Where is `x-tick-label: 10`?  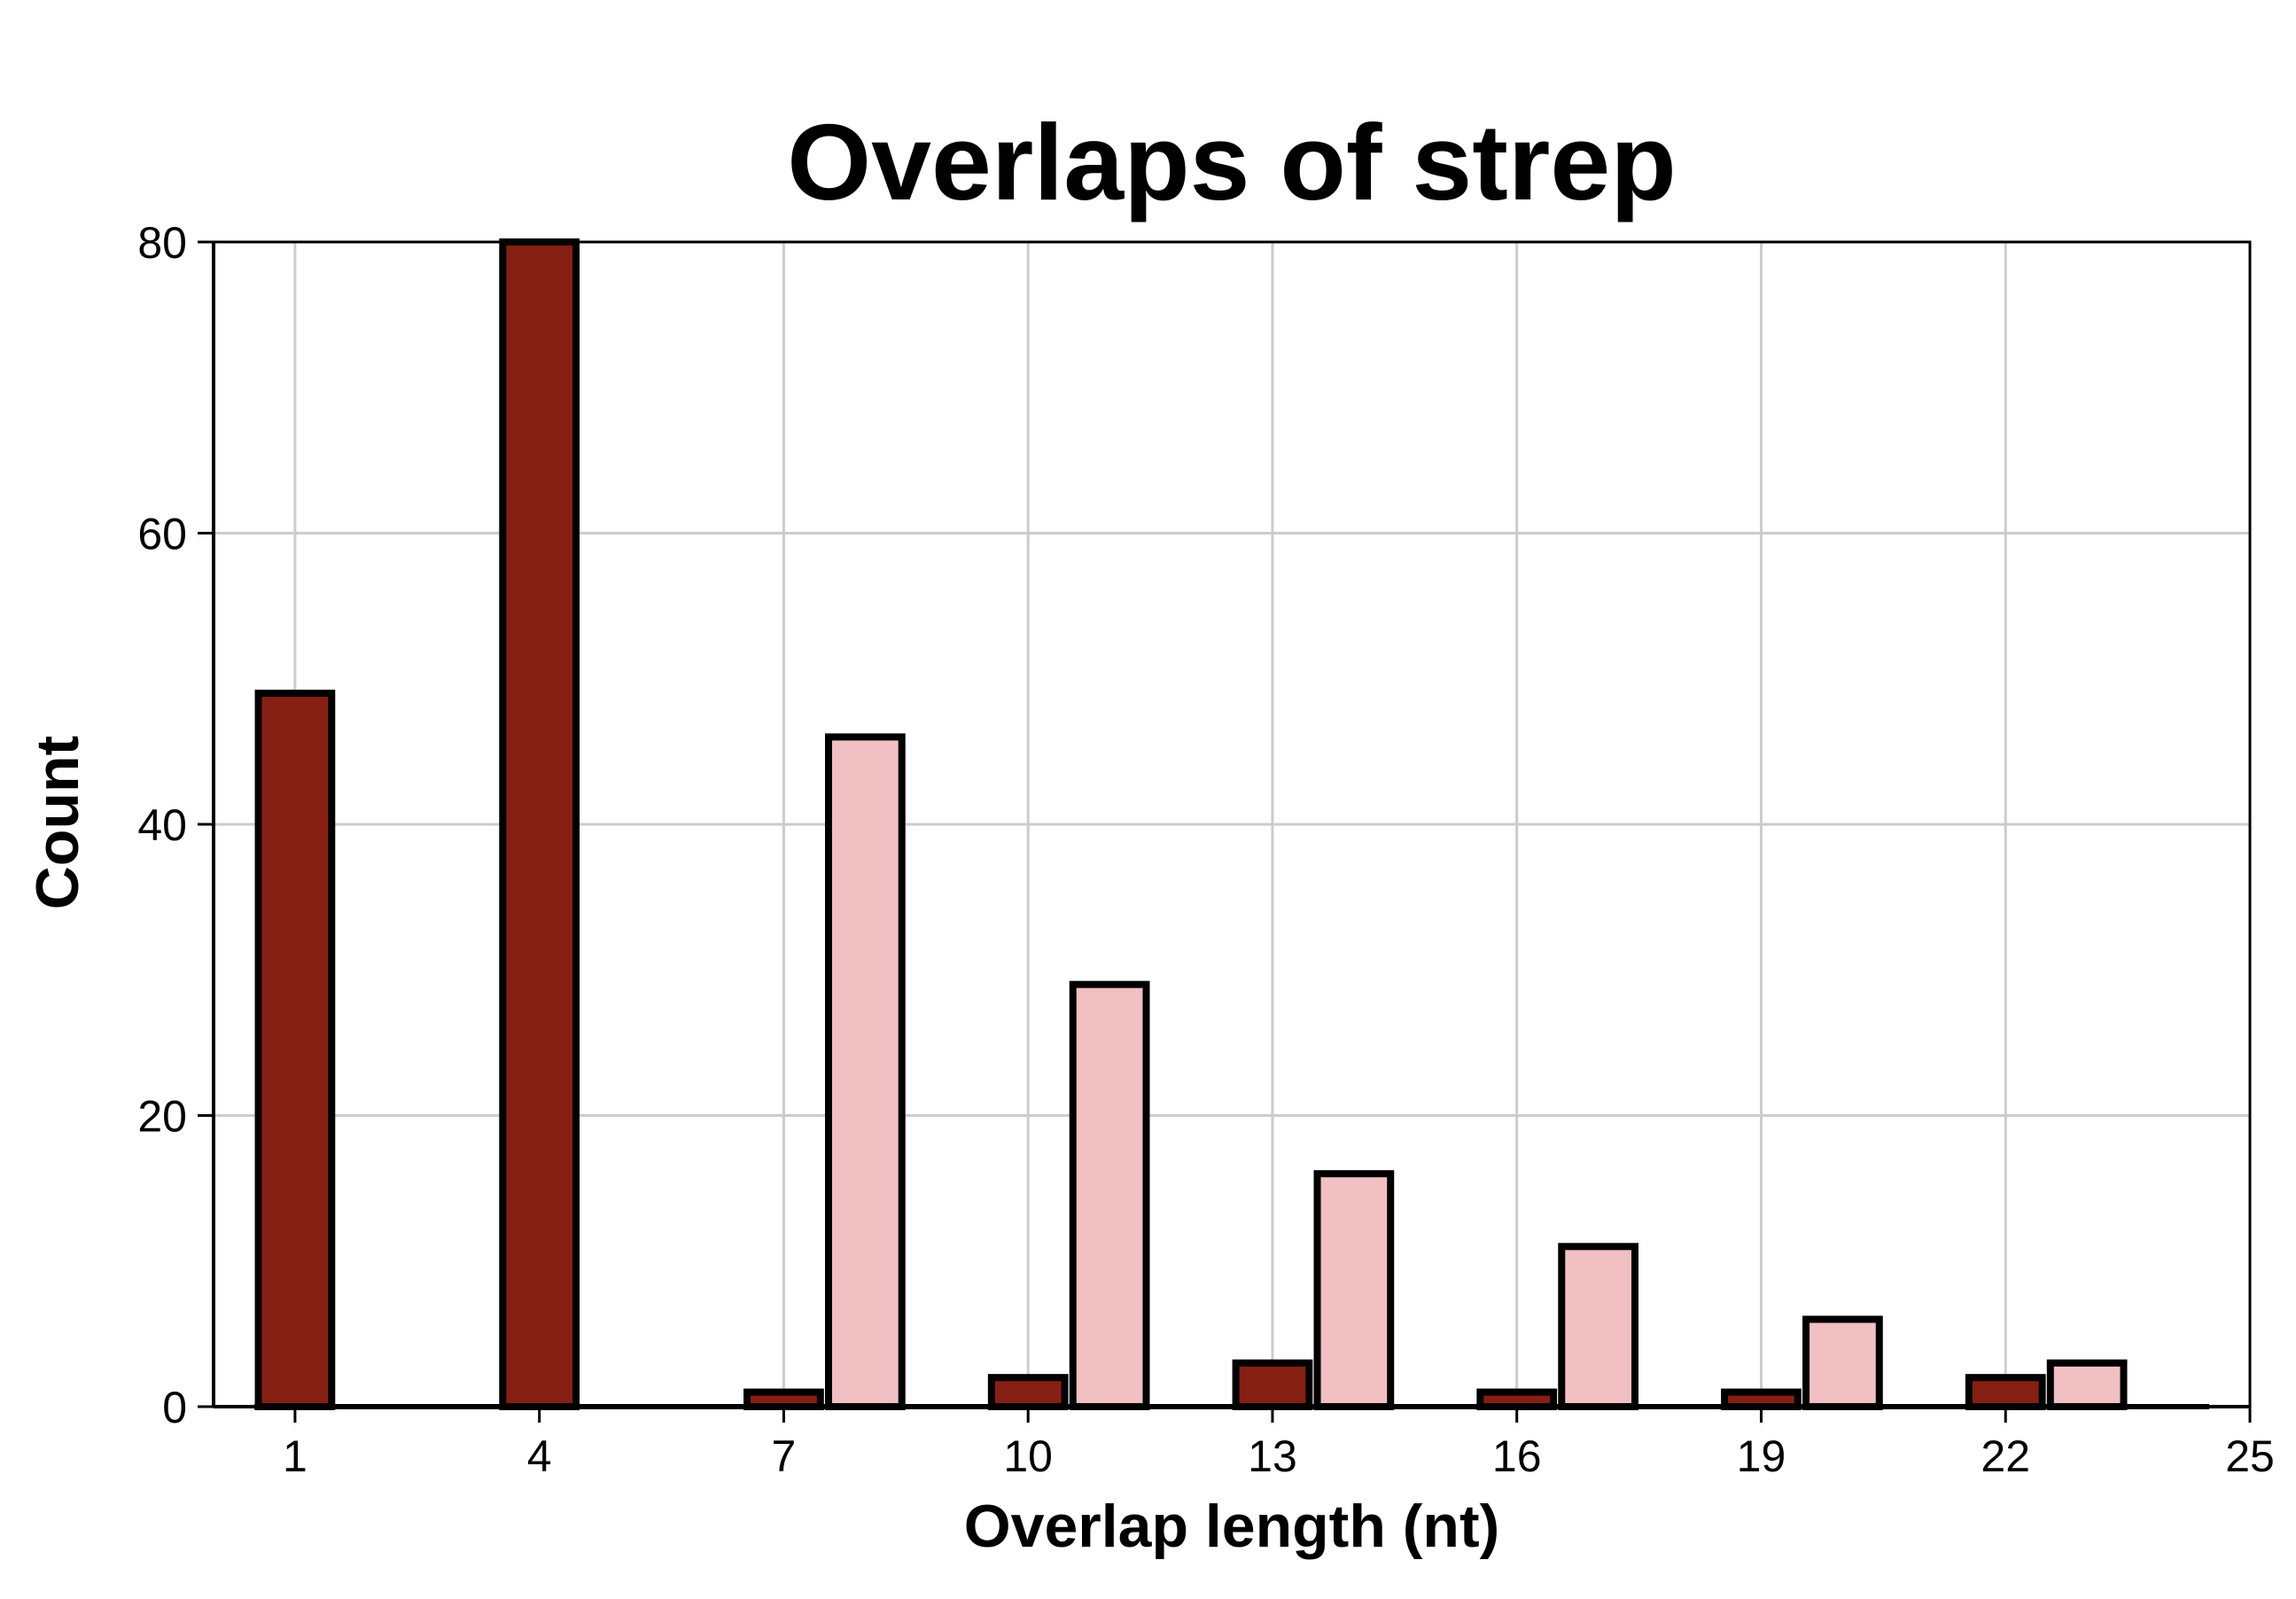
x-tick-label: 10 is located at coordinates (1028, 1456).